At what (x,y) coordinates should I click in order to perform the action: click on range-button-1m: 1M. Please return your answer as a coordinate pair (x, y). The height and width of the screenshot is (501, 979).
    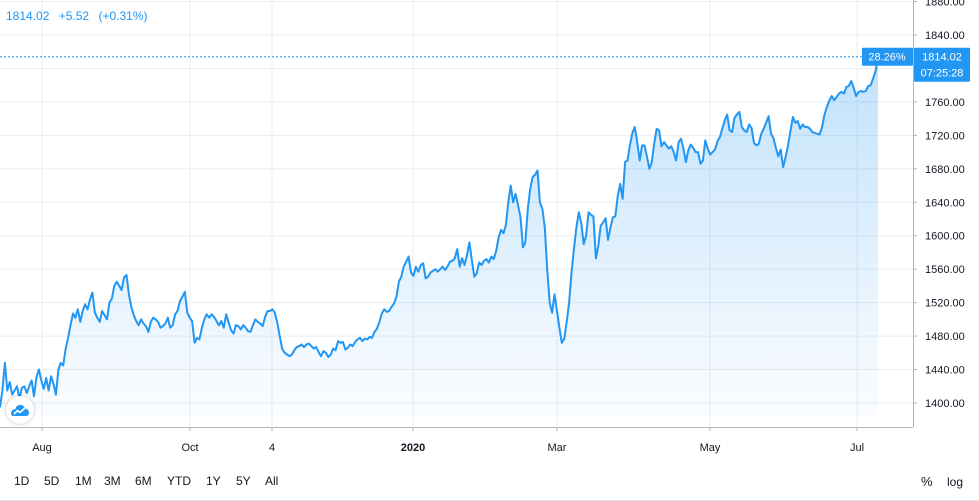
    Looking at the image, I should click on (83, 481).